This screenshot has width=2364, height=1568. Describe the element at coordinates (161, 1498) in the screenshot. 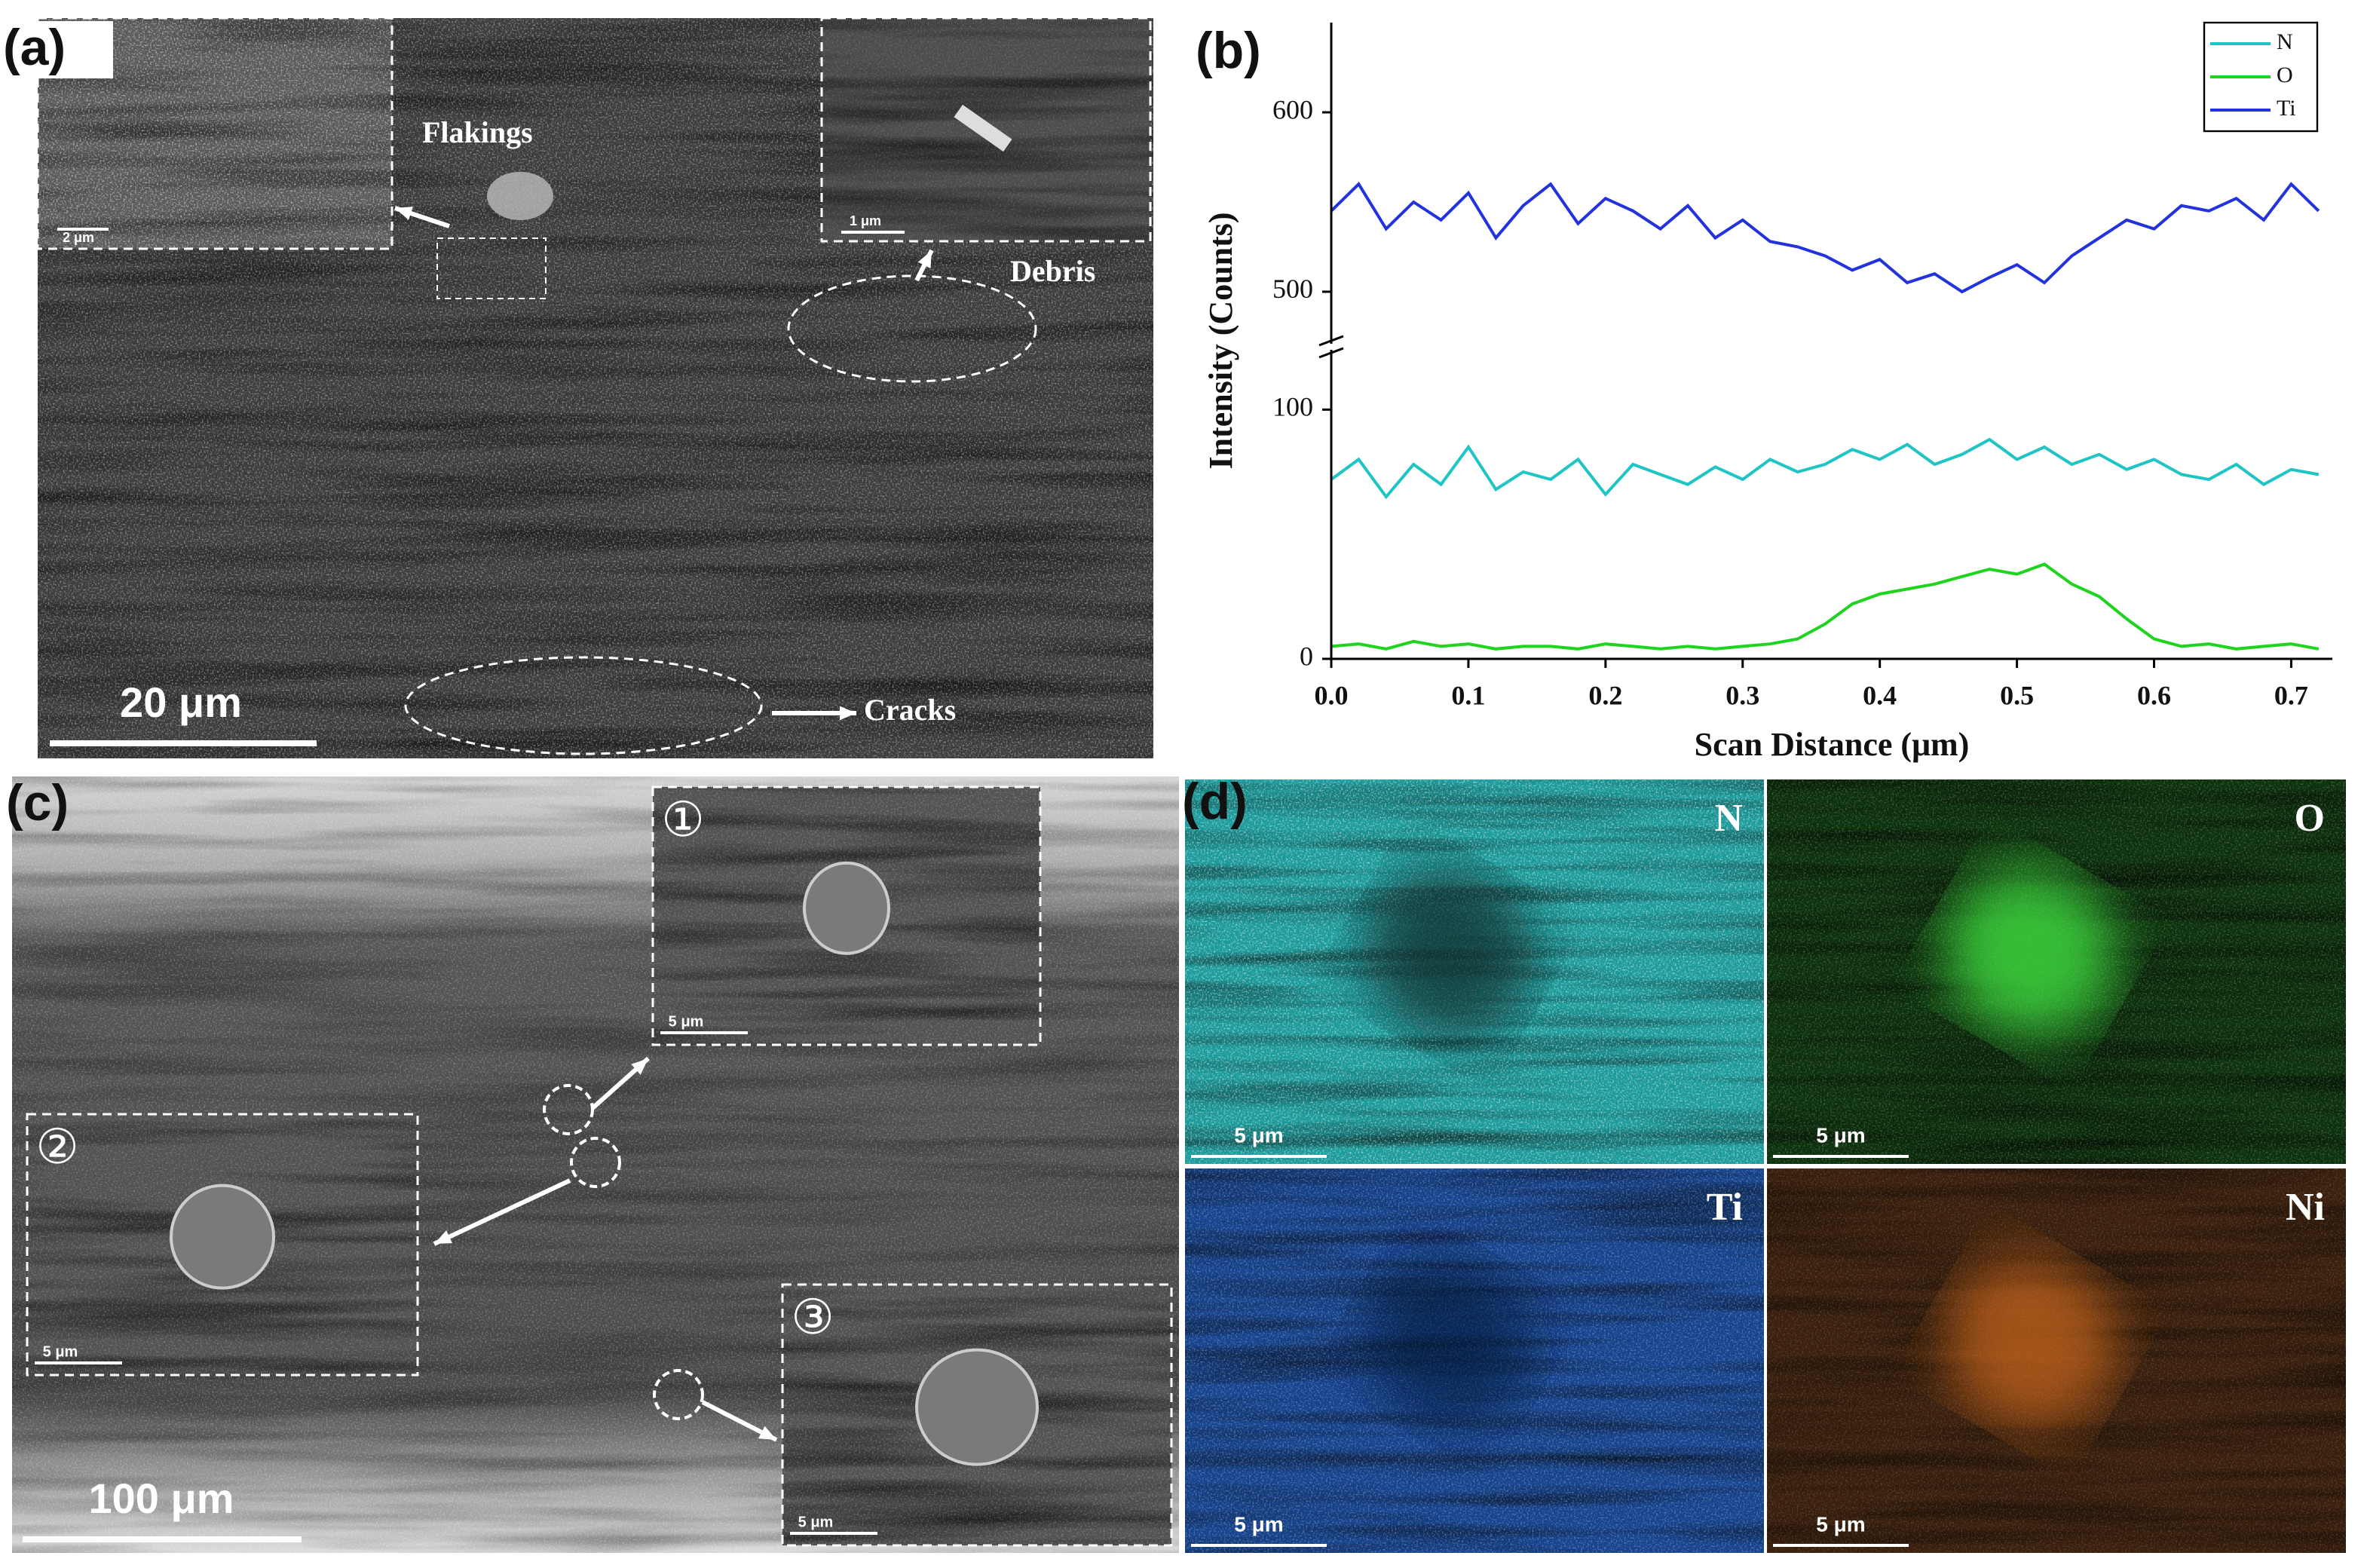

I see `scale-bar-label: 100 μm` at that location.